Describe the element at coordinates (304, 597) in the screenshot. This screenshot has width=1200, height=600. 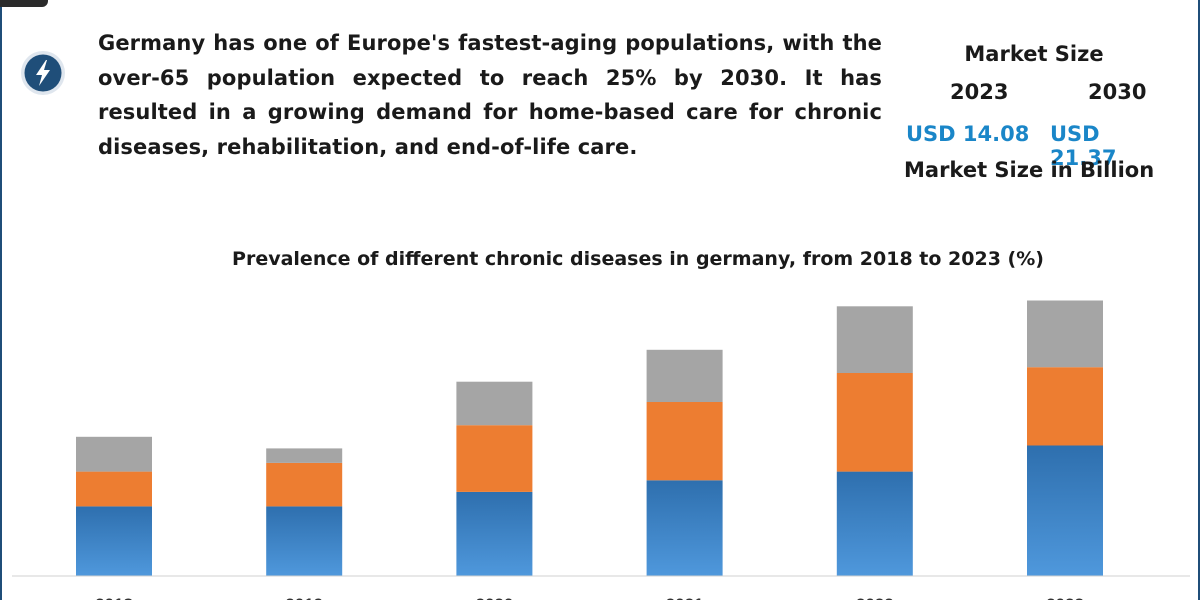
I see `x-tick-label: 2019` at that location.